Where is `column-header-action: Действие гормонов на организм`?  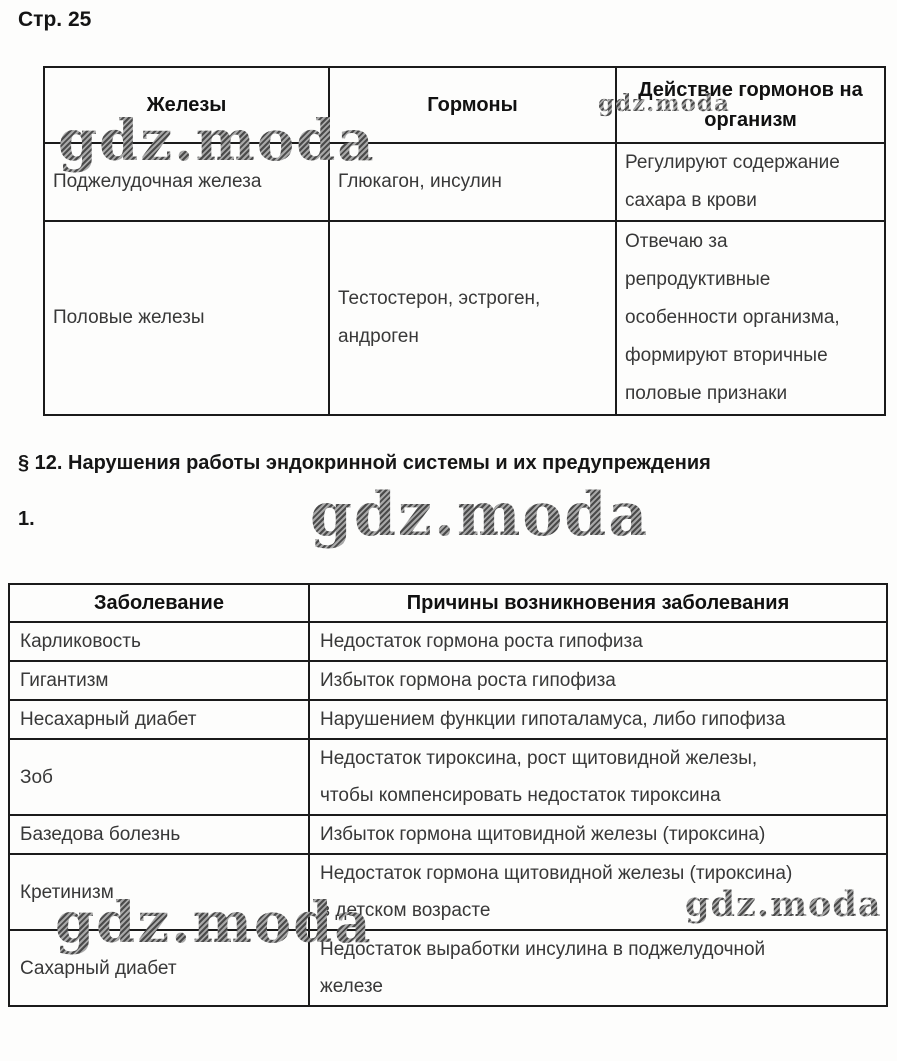 column-header-action: Действие гормонов на организм is located at coordinates (750, 105).